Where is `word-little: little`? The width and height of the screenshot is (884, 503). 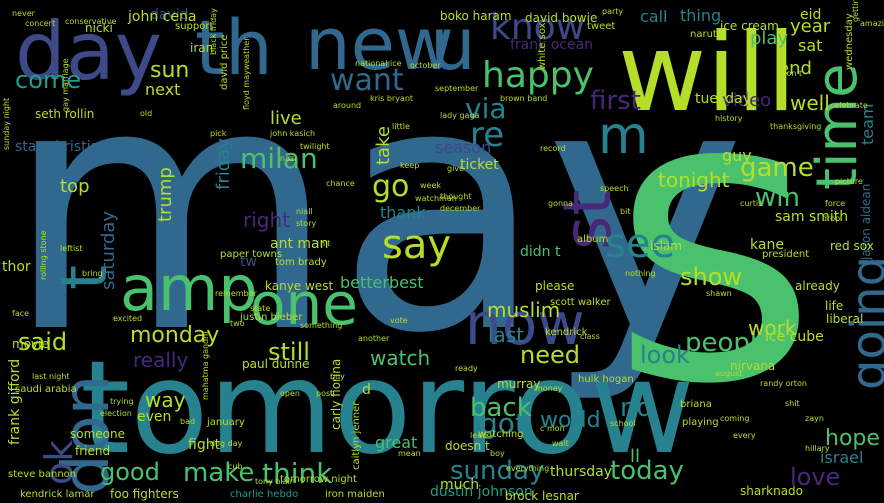
word-little: little is located at coordinates (401, 126).